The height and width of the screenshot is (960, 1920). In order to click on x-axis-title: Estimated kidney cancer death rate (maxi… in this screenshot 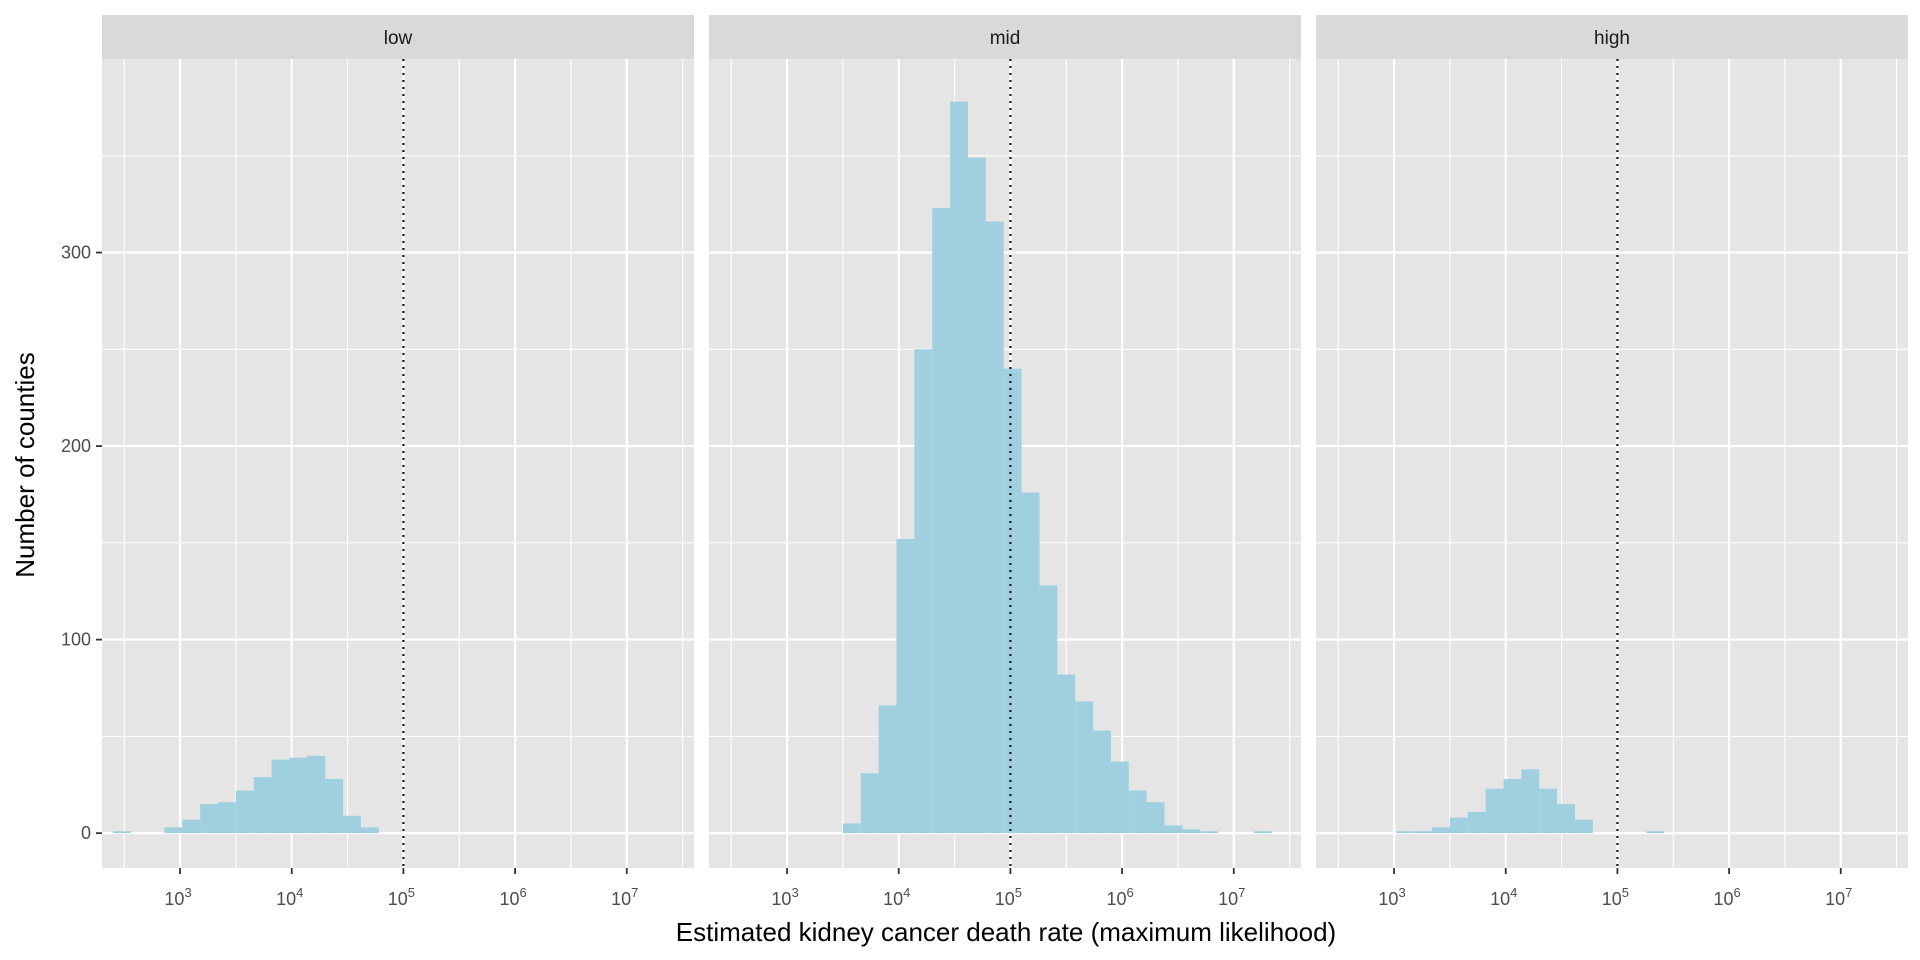, I will do `click(1006, 932)`.